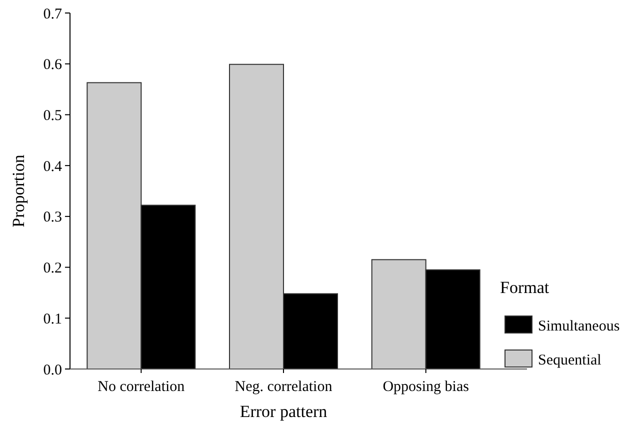 Image resolution: width=641 pixels, height=430 pixels. I want to click on legend-label: Simultaneous, so click(579, 326).